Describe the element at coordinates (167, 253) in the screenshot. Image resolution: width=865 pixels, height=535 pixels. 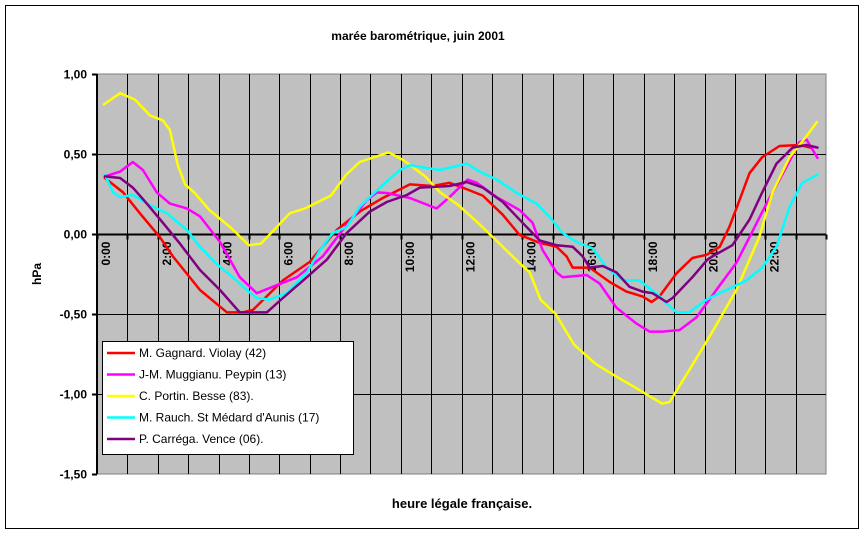
I see `x-tick-label: 2:00` at that location.